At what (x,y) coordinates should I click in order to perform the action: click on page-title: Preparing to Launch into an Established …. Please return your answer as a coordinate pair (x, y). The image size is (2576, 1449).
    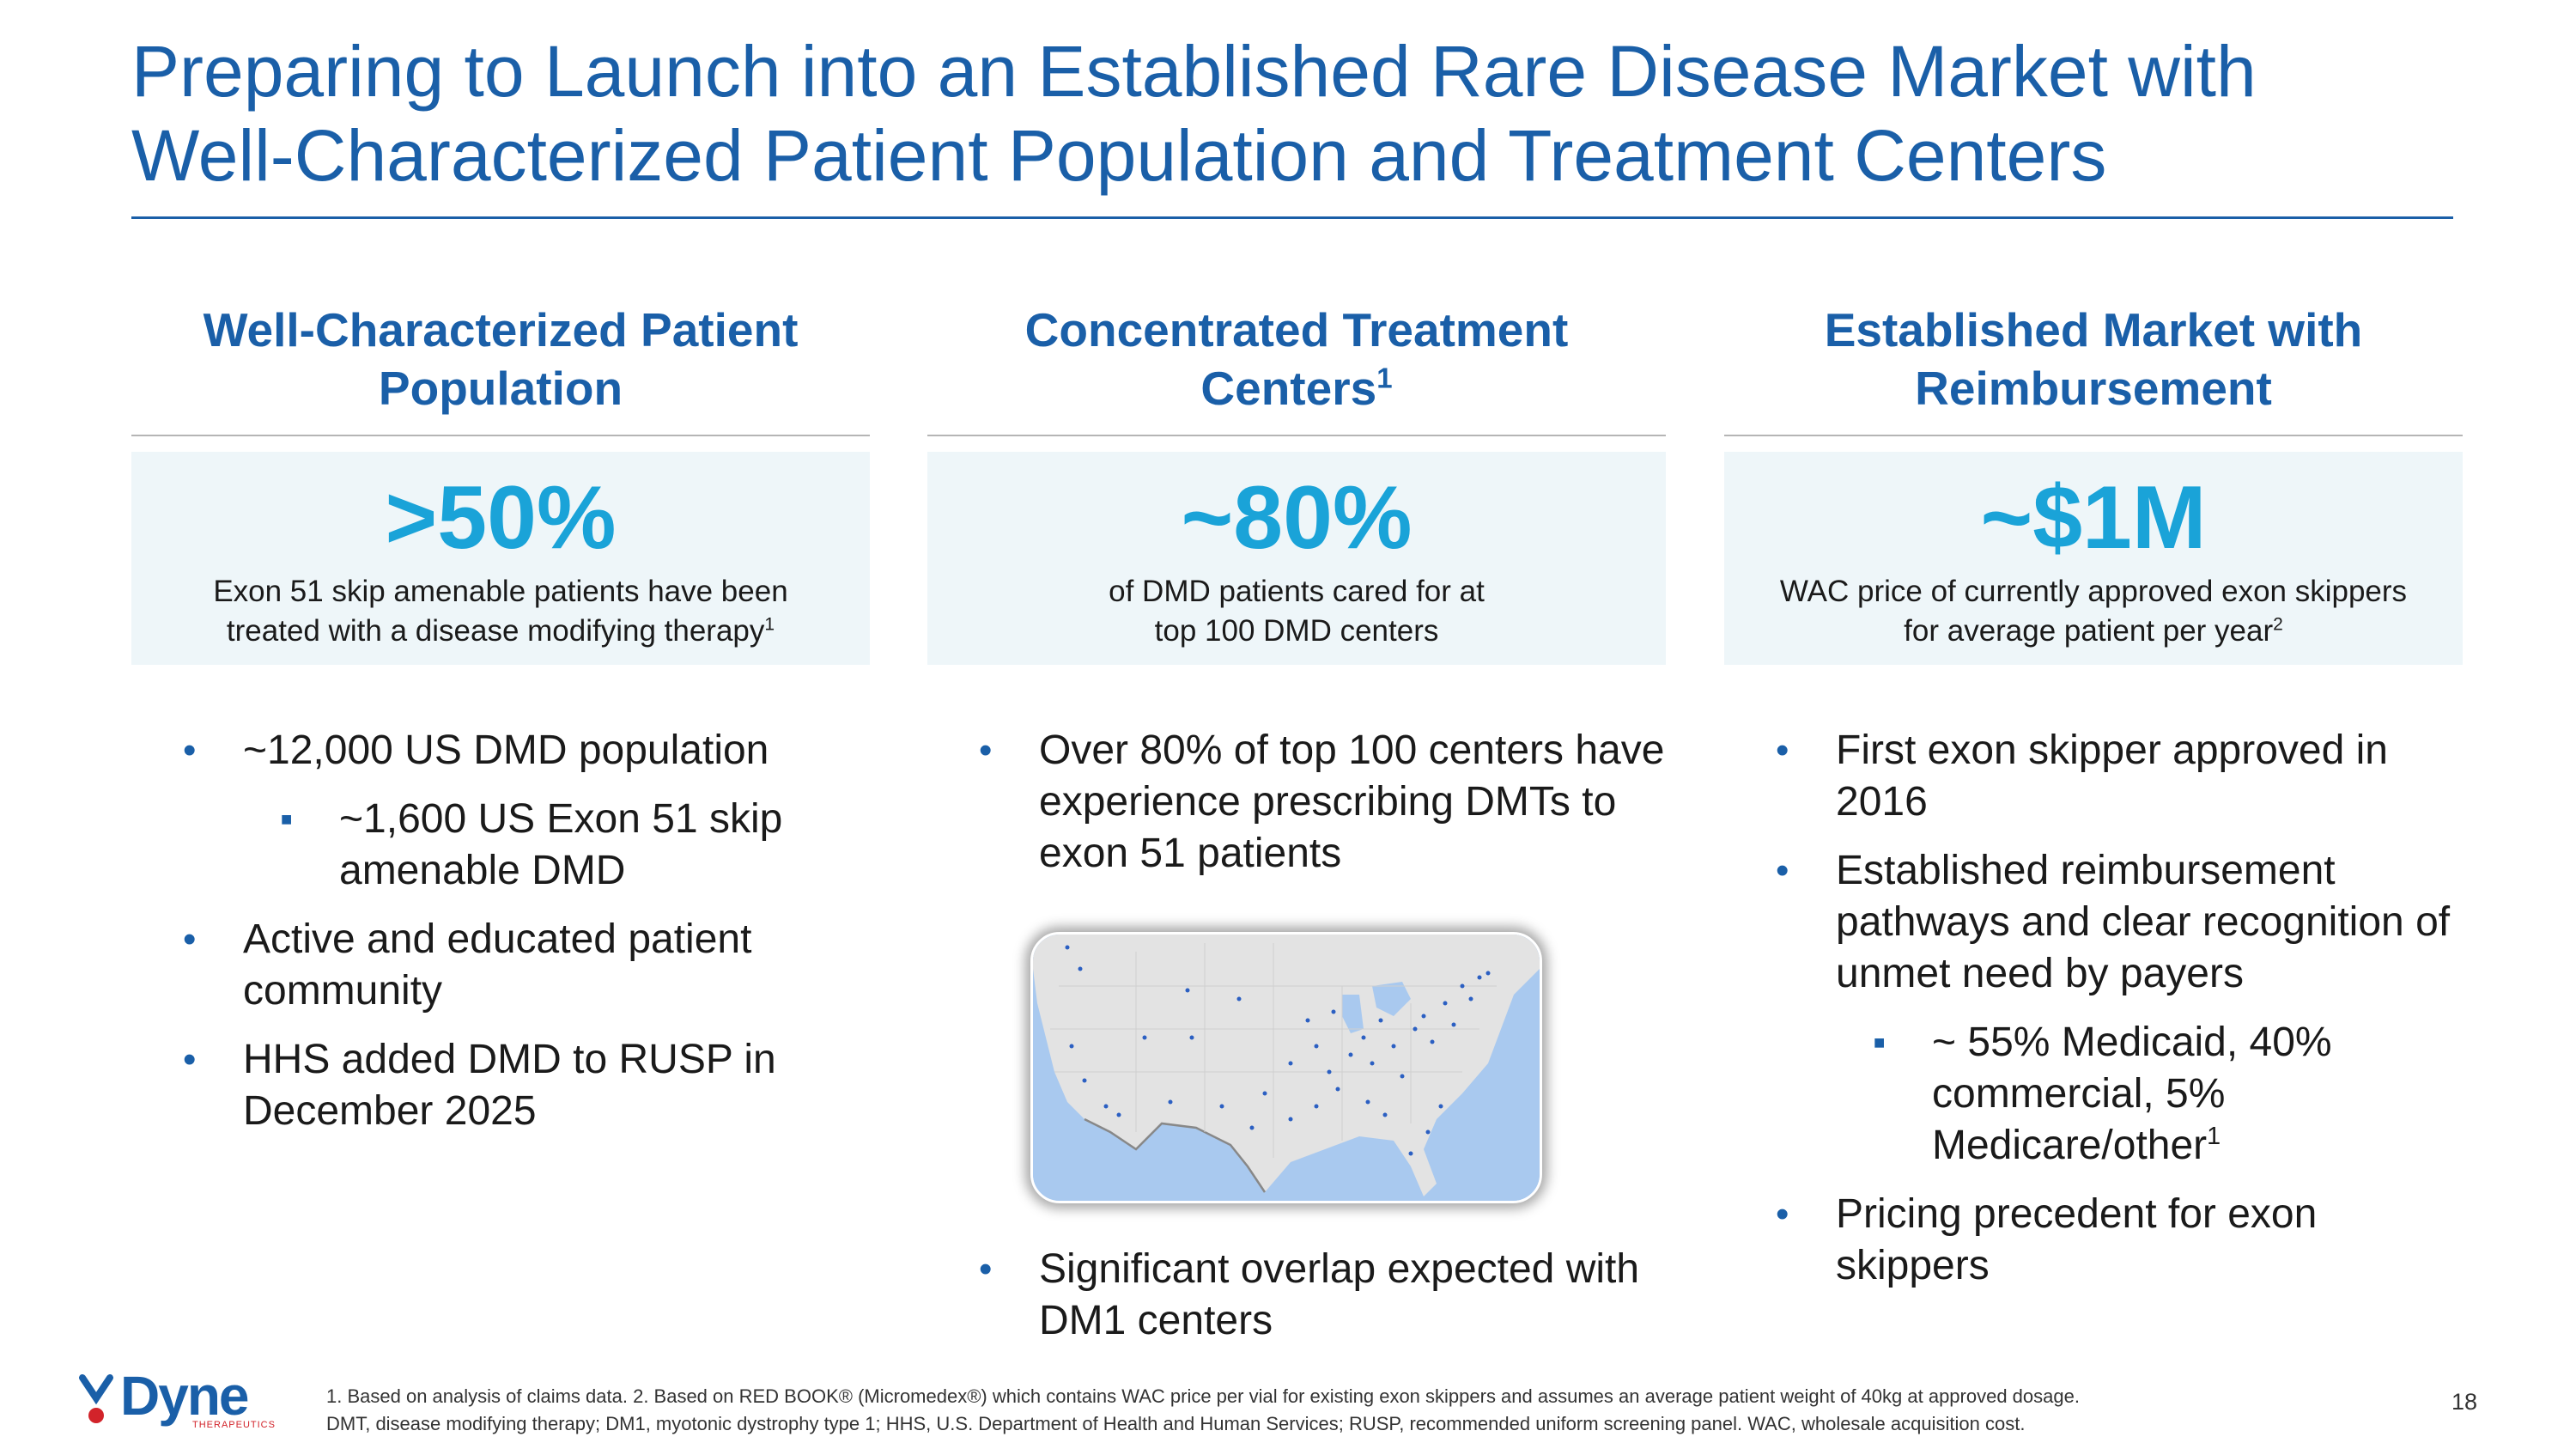
    Looking at the image, I should click on (1299, 113).